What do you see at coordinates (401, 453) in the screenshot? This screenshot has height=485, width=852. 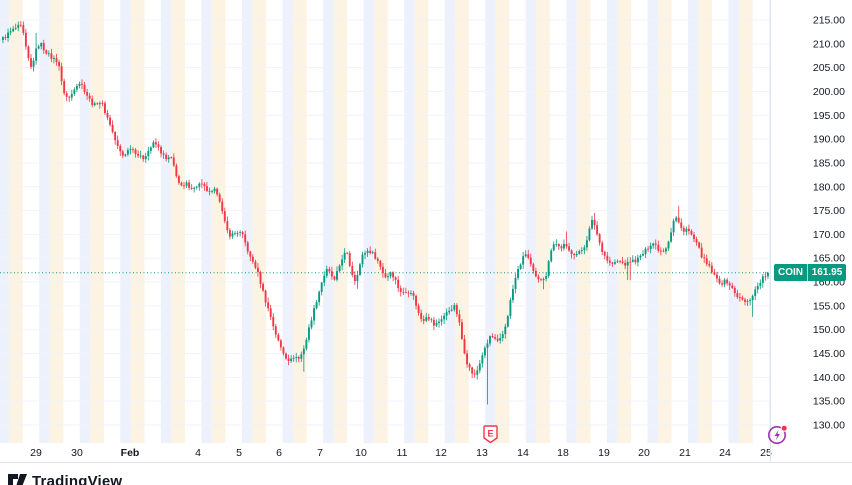 I see `time-axis: 29 30 Feb 4 5 6 7 10 11 12 13 14 18 19 20 21 24 25` at bounding box center [401, 453].